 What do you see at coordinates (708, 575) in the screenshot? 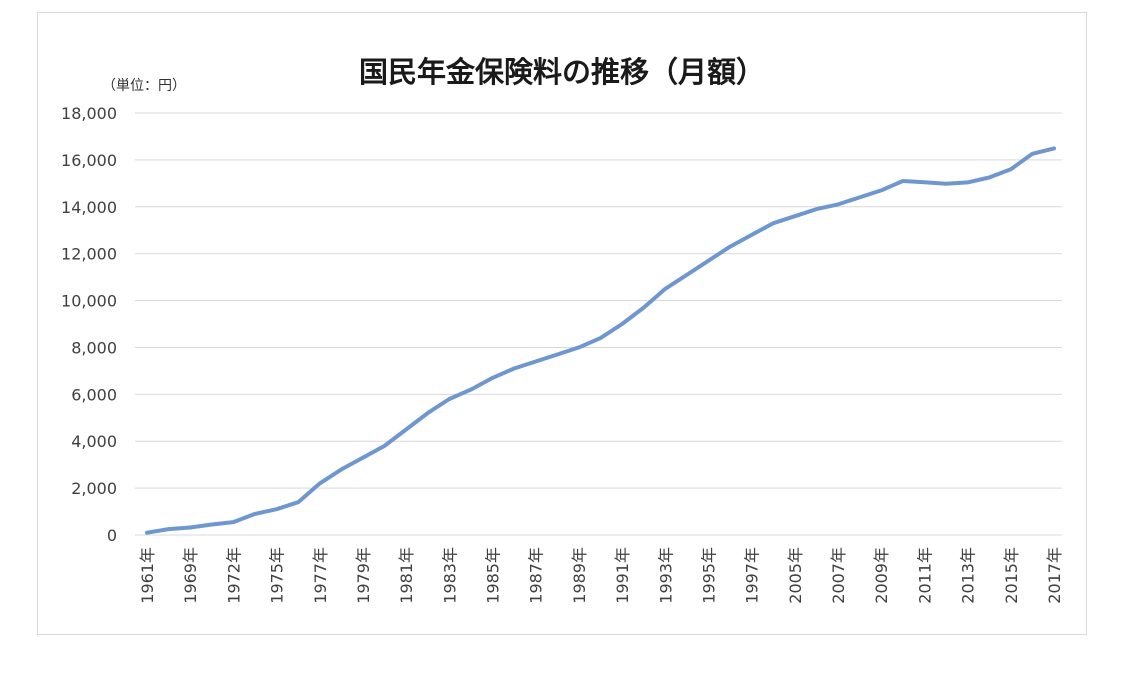
I see `x-tick-label: 1995年` at bounding box center [708, 575].